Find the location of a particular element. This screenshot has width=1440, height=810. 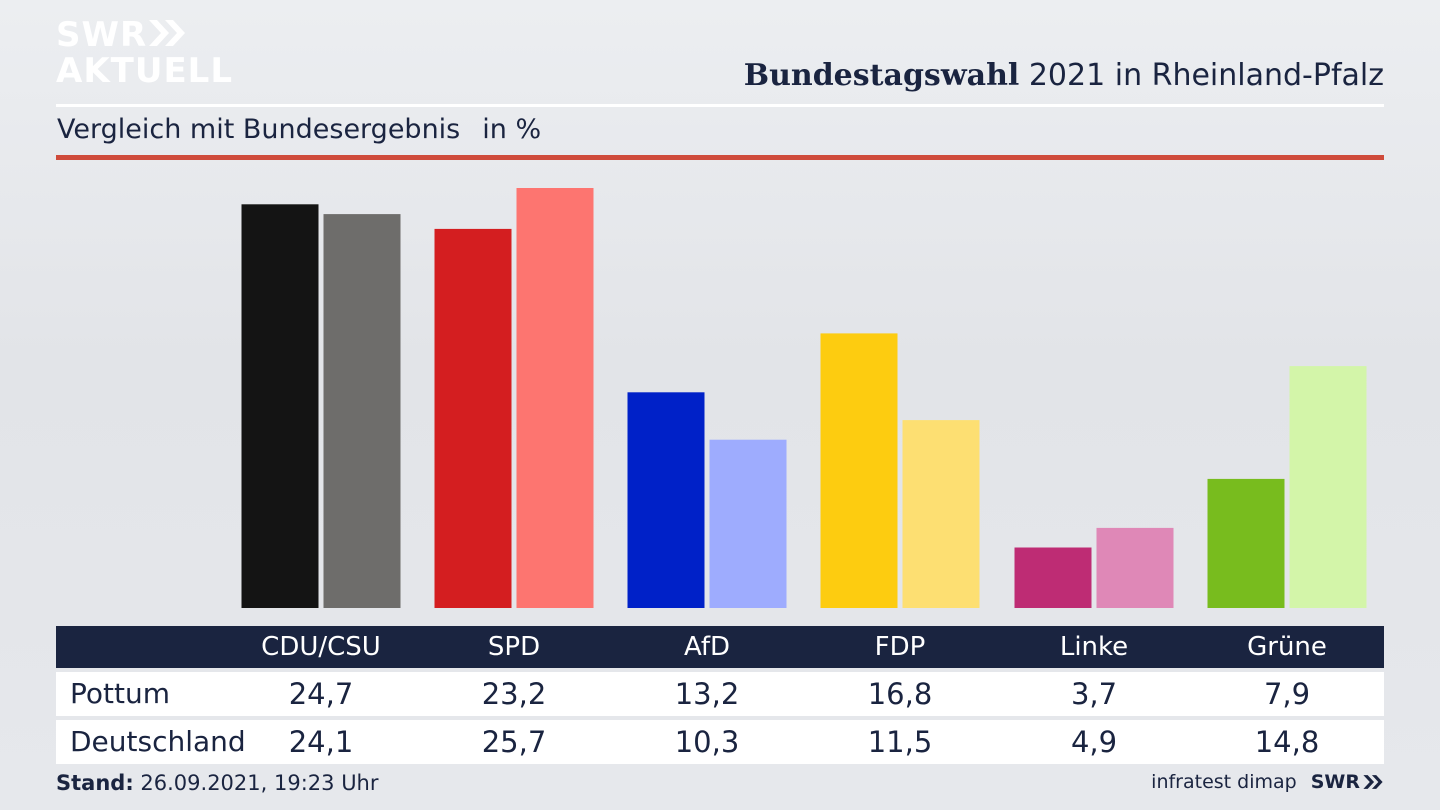

table-cell: 7,9 is located at coordinates (1287, 694).